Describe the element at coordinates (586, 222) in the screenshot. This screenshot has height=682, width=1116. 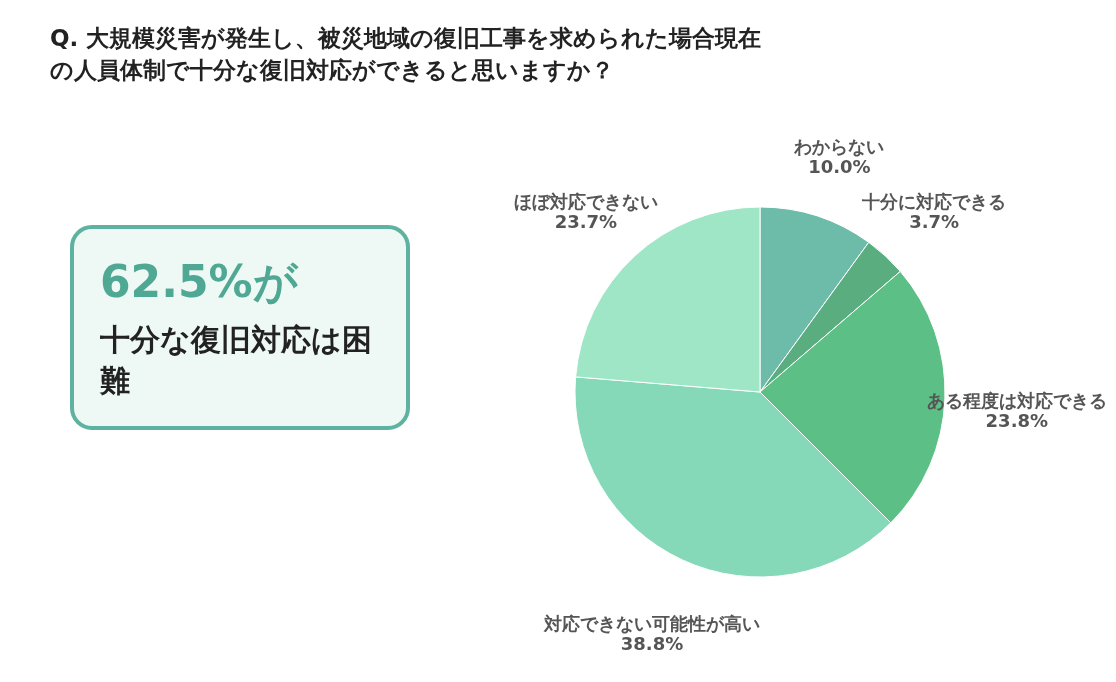
I see `data-label: 23.7%` at that location.